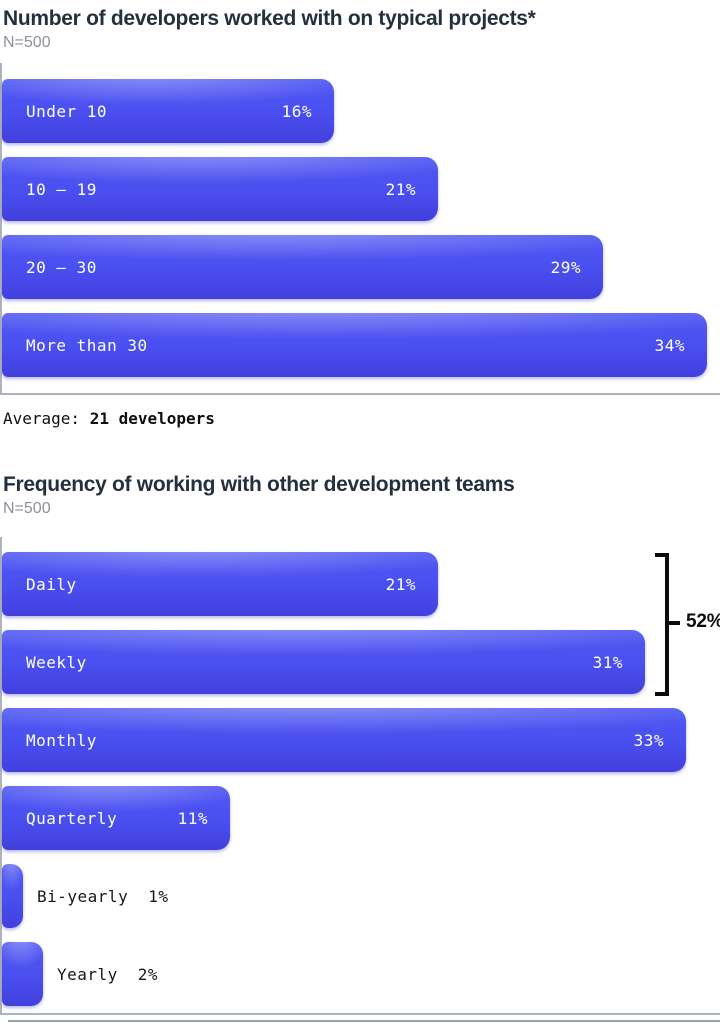  I want to click on bar: Daily 21%, so click(220, 584).